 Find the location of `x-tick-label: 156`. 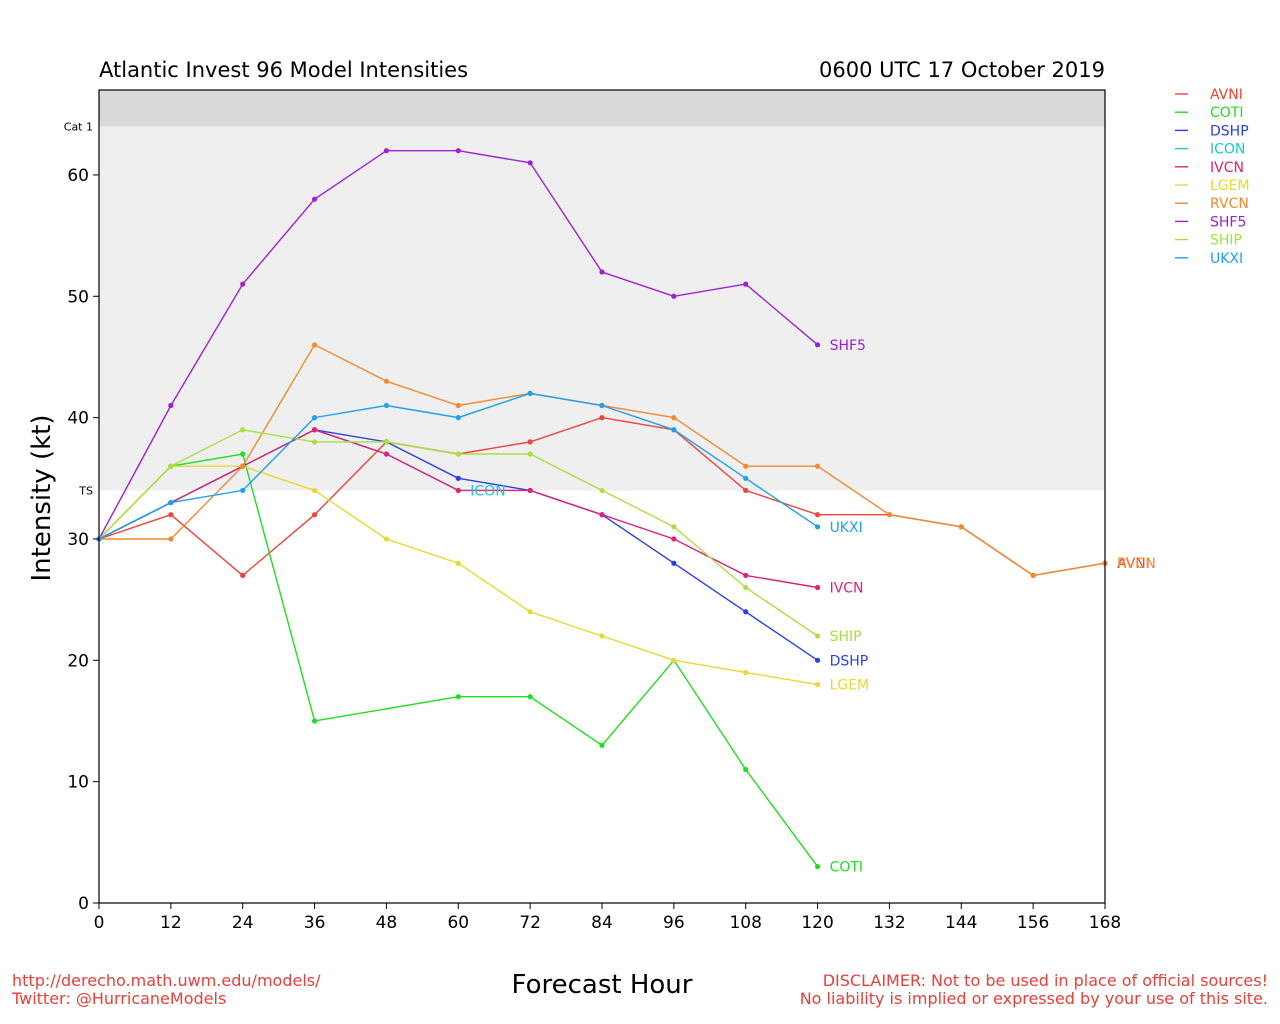

x-tick-label: 156 is located at coordinates (1033, 923).